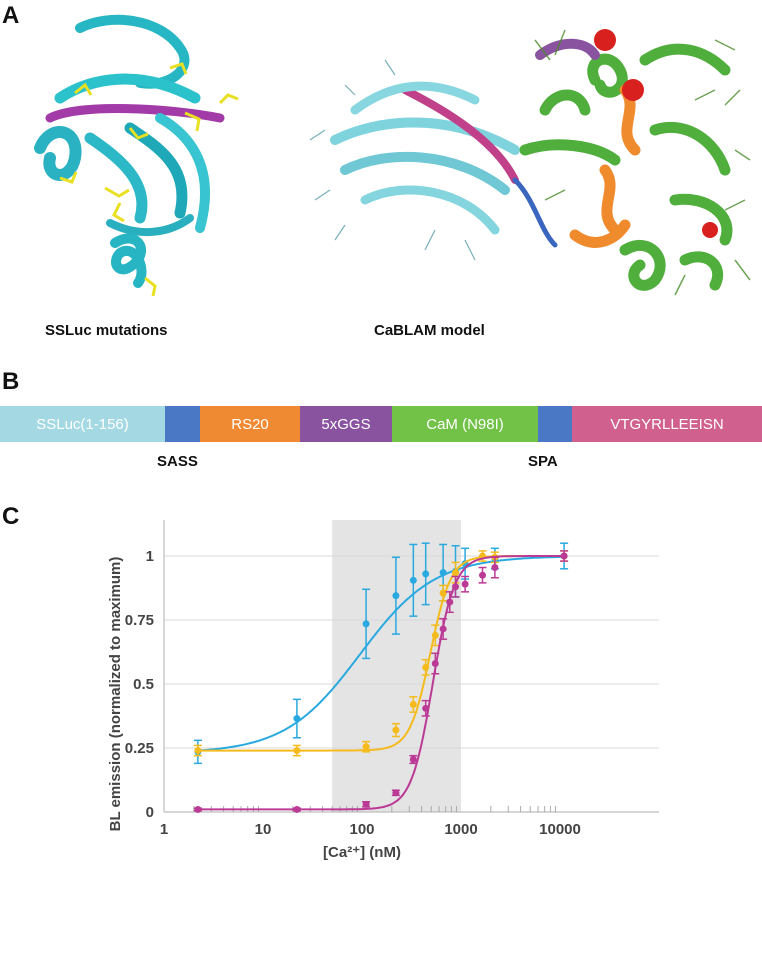 The width and height of the screenshot is (762, 955). What do you see at coordinates (82, 424) in the screenshot?
I see `construct-segment: SSLuc(1-156)` at bounding box center [82, 424].